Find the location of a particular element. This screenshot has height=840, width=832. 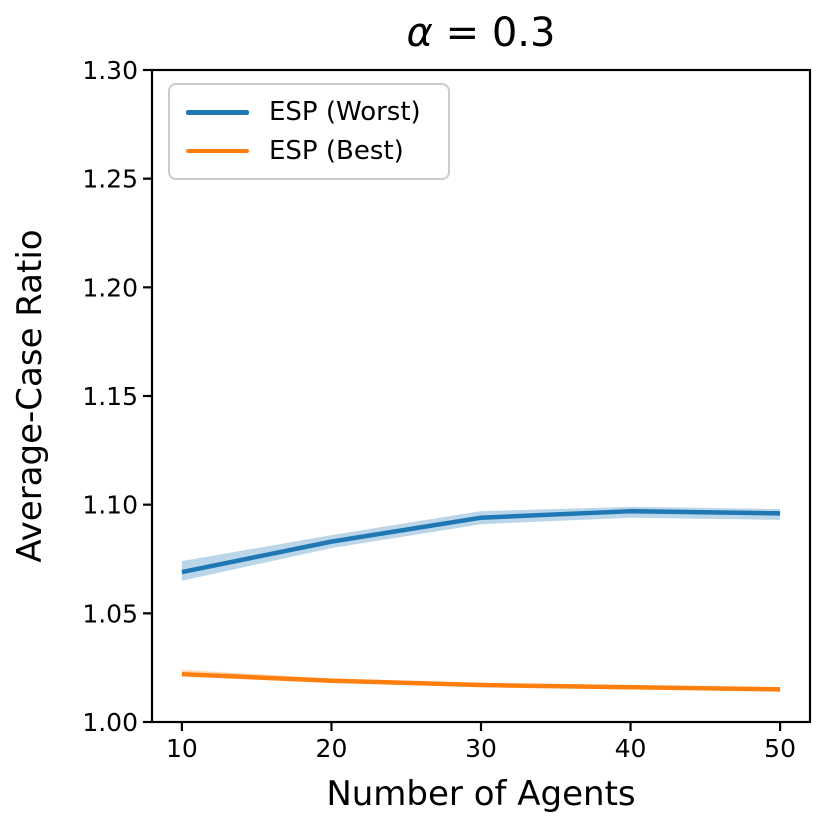

legend-item-esp-worst: ESP (Worst) is located at coordinates (309, 112).